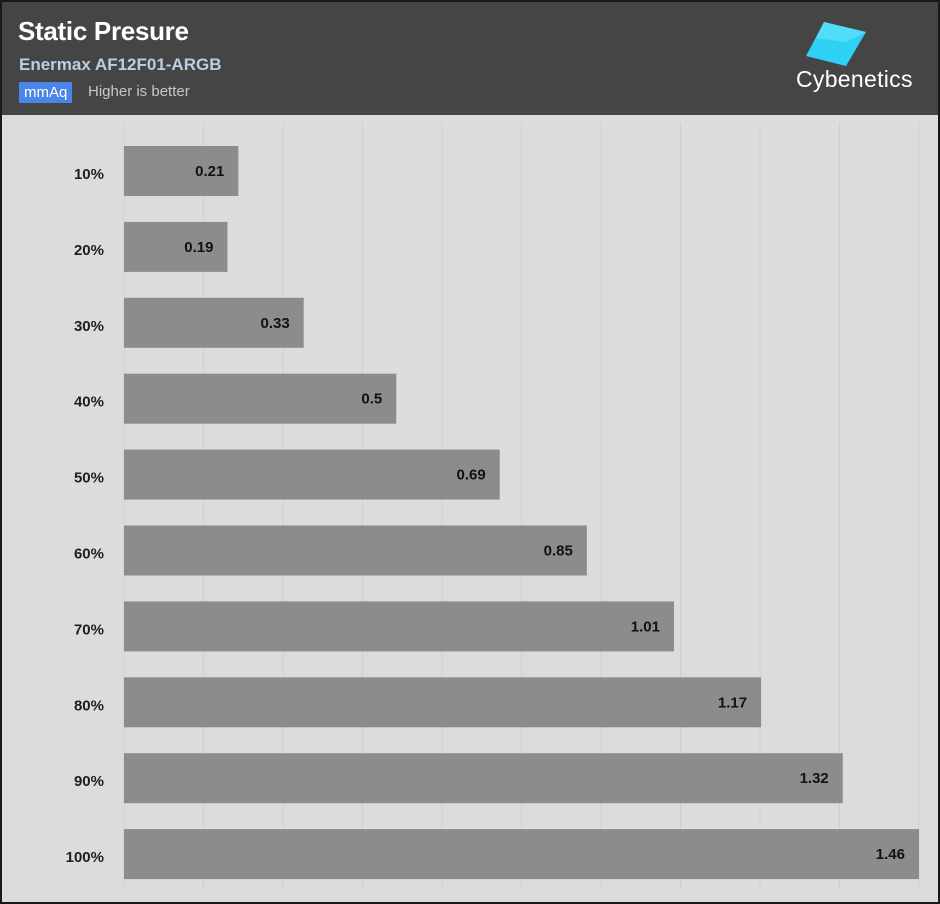 Image resolution: width=940 pixels, height=904 pixels. Describe the element at coordinates (399, 626) in the screenshot. I see `bar-70pct` at that location.